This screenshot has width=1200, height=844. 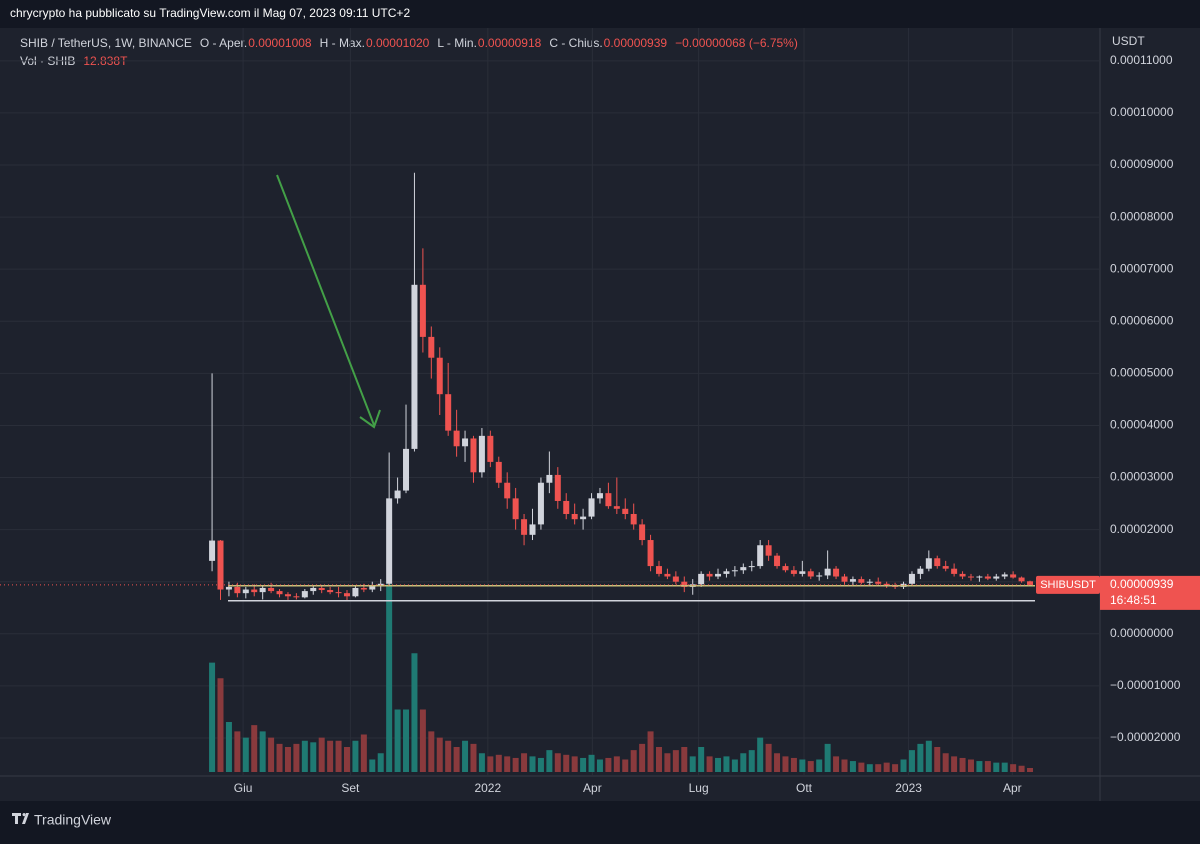 What do you see at coordinates (1142, 216) in the screenshot?
I see `y-tick-label: 0.00008000` at bounding box center [1142, 216].